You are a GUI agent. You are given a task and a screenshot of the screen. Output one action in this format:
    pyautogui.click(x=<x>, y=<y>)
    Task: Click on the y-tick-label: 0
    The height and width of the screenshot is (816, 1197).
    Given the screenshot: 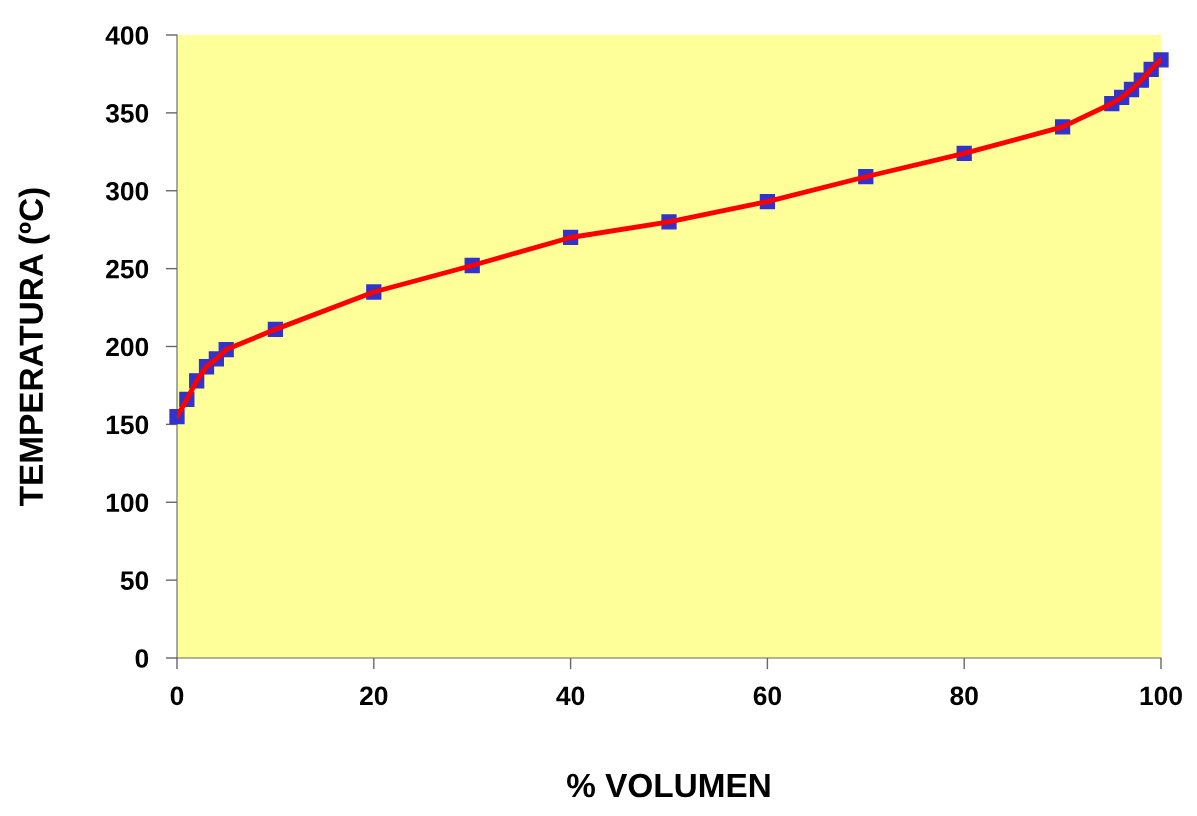 What is the action you would take?
    pyautogui.click(x=142, y=658)
    